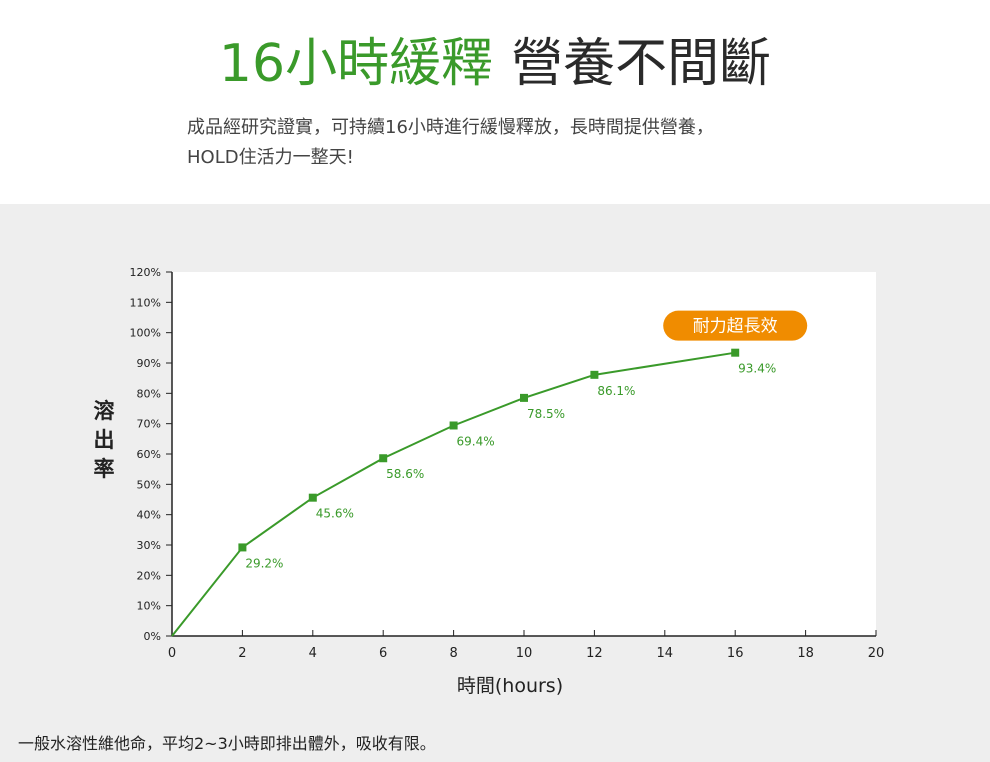  I want to click on title-main: 營養不間斷, so click(641, 64).